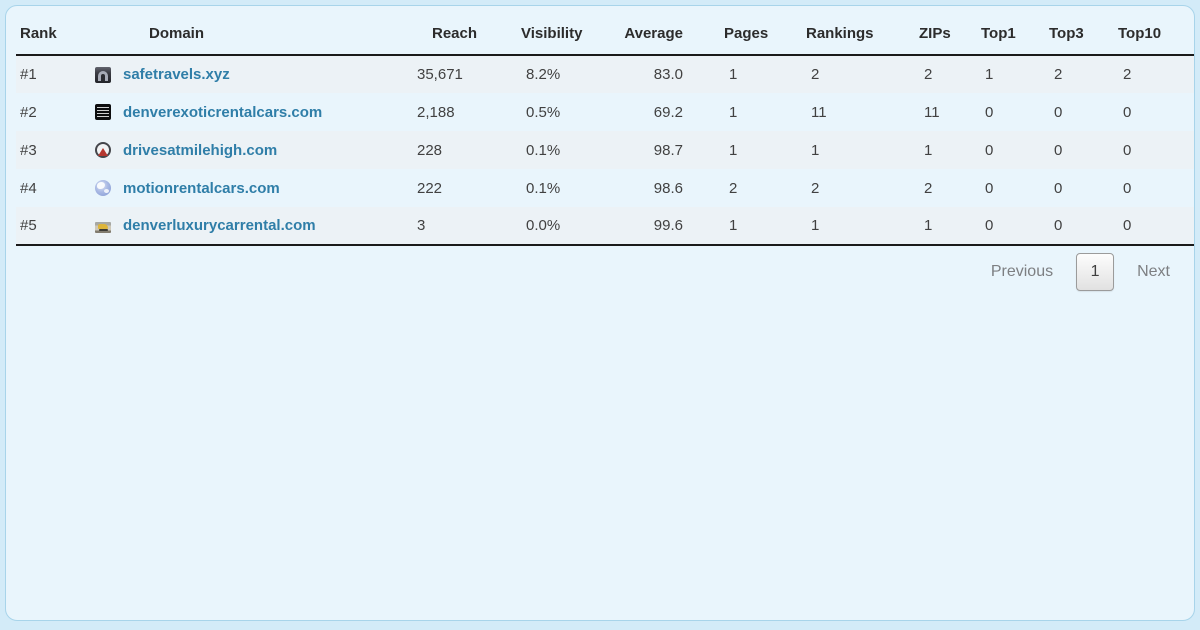  What do you see at coordinates (430, 188) in the screenshot?
I see `reach-cell: 222` at bounding box center [430, 188].